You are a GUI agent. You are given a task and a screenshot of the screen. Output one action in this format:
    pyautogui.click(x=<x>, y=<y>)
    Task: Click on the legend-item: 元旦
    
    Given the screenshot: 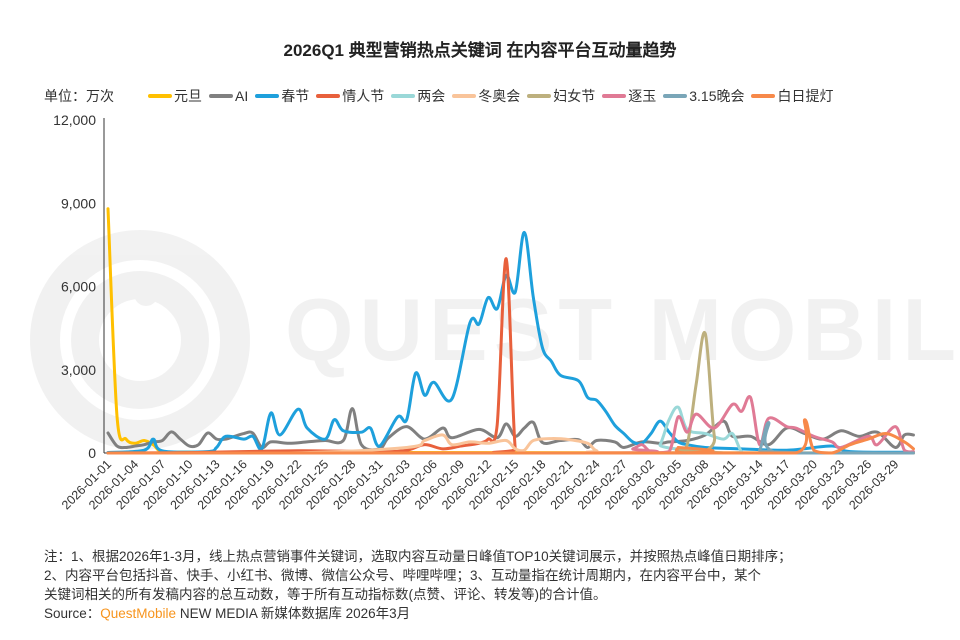 What is the action you would take?
    pyautogui.click(x=175, y=96)
    